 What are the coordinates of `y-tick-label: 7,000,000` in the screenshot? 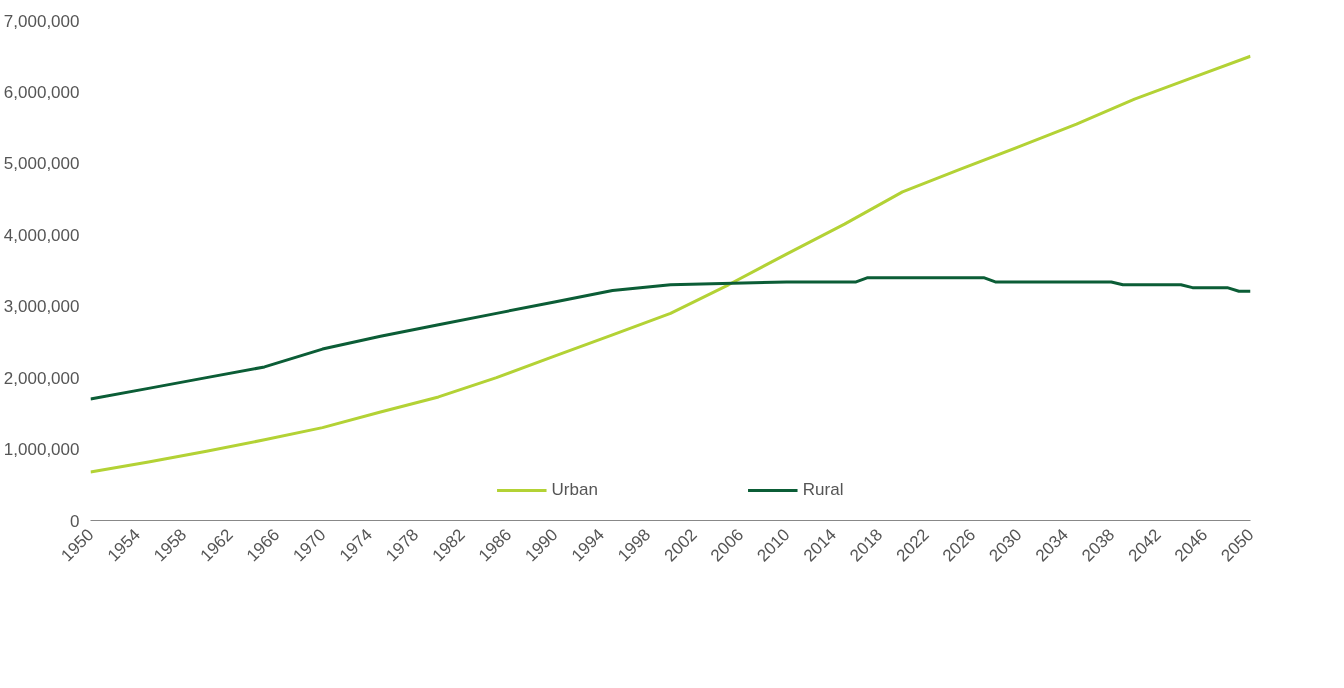 It's located at (41, 21).